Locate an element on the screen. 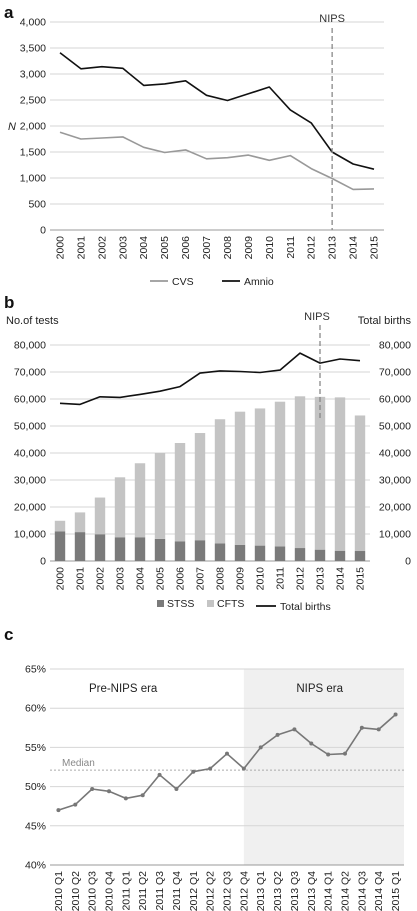  y-right-tick-label: 60,000 is located at coordinates (395, 400).